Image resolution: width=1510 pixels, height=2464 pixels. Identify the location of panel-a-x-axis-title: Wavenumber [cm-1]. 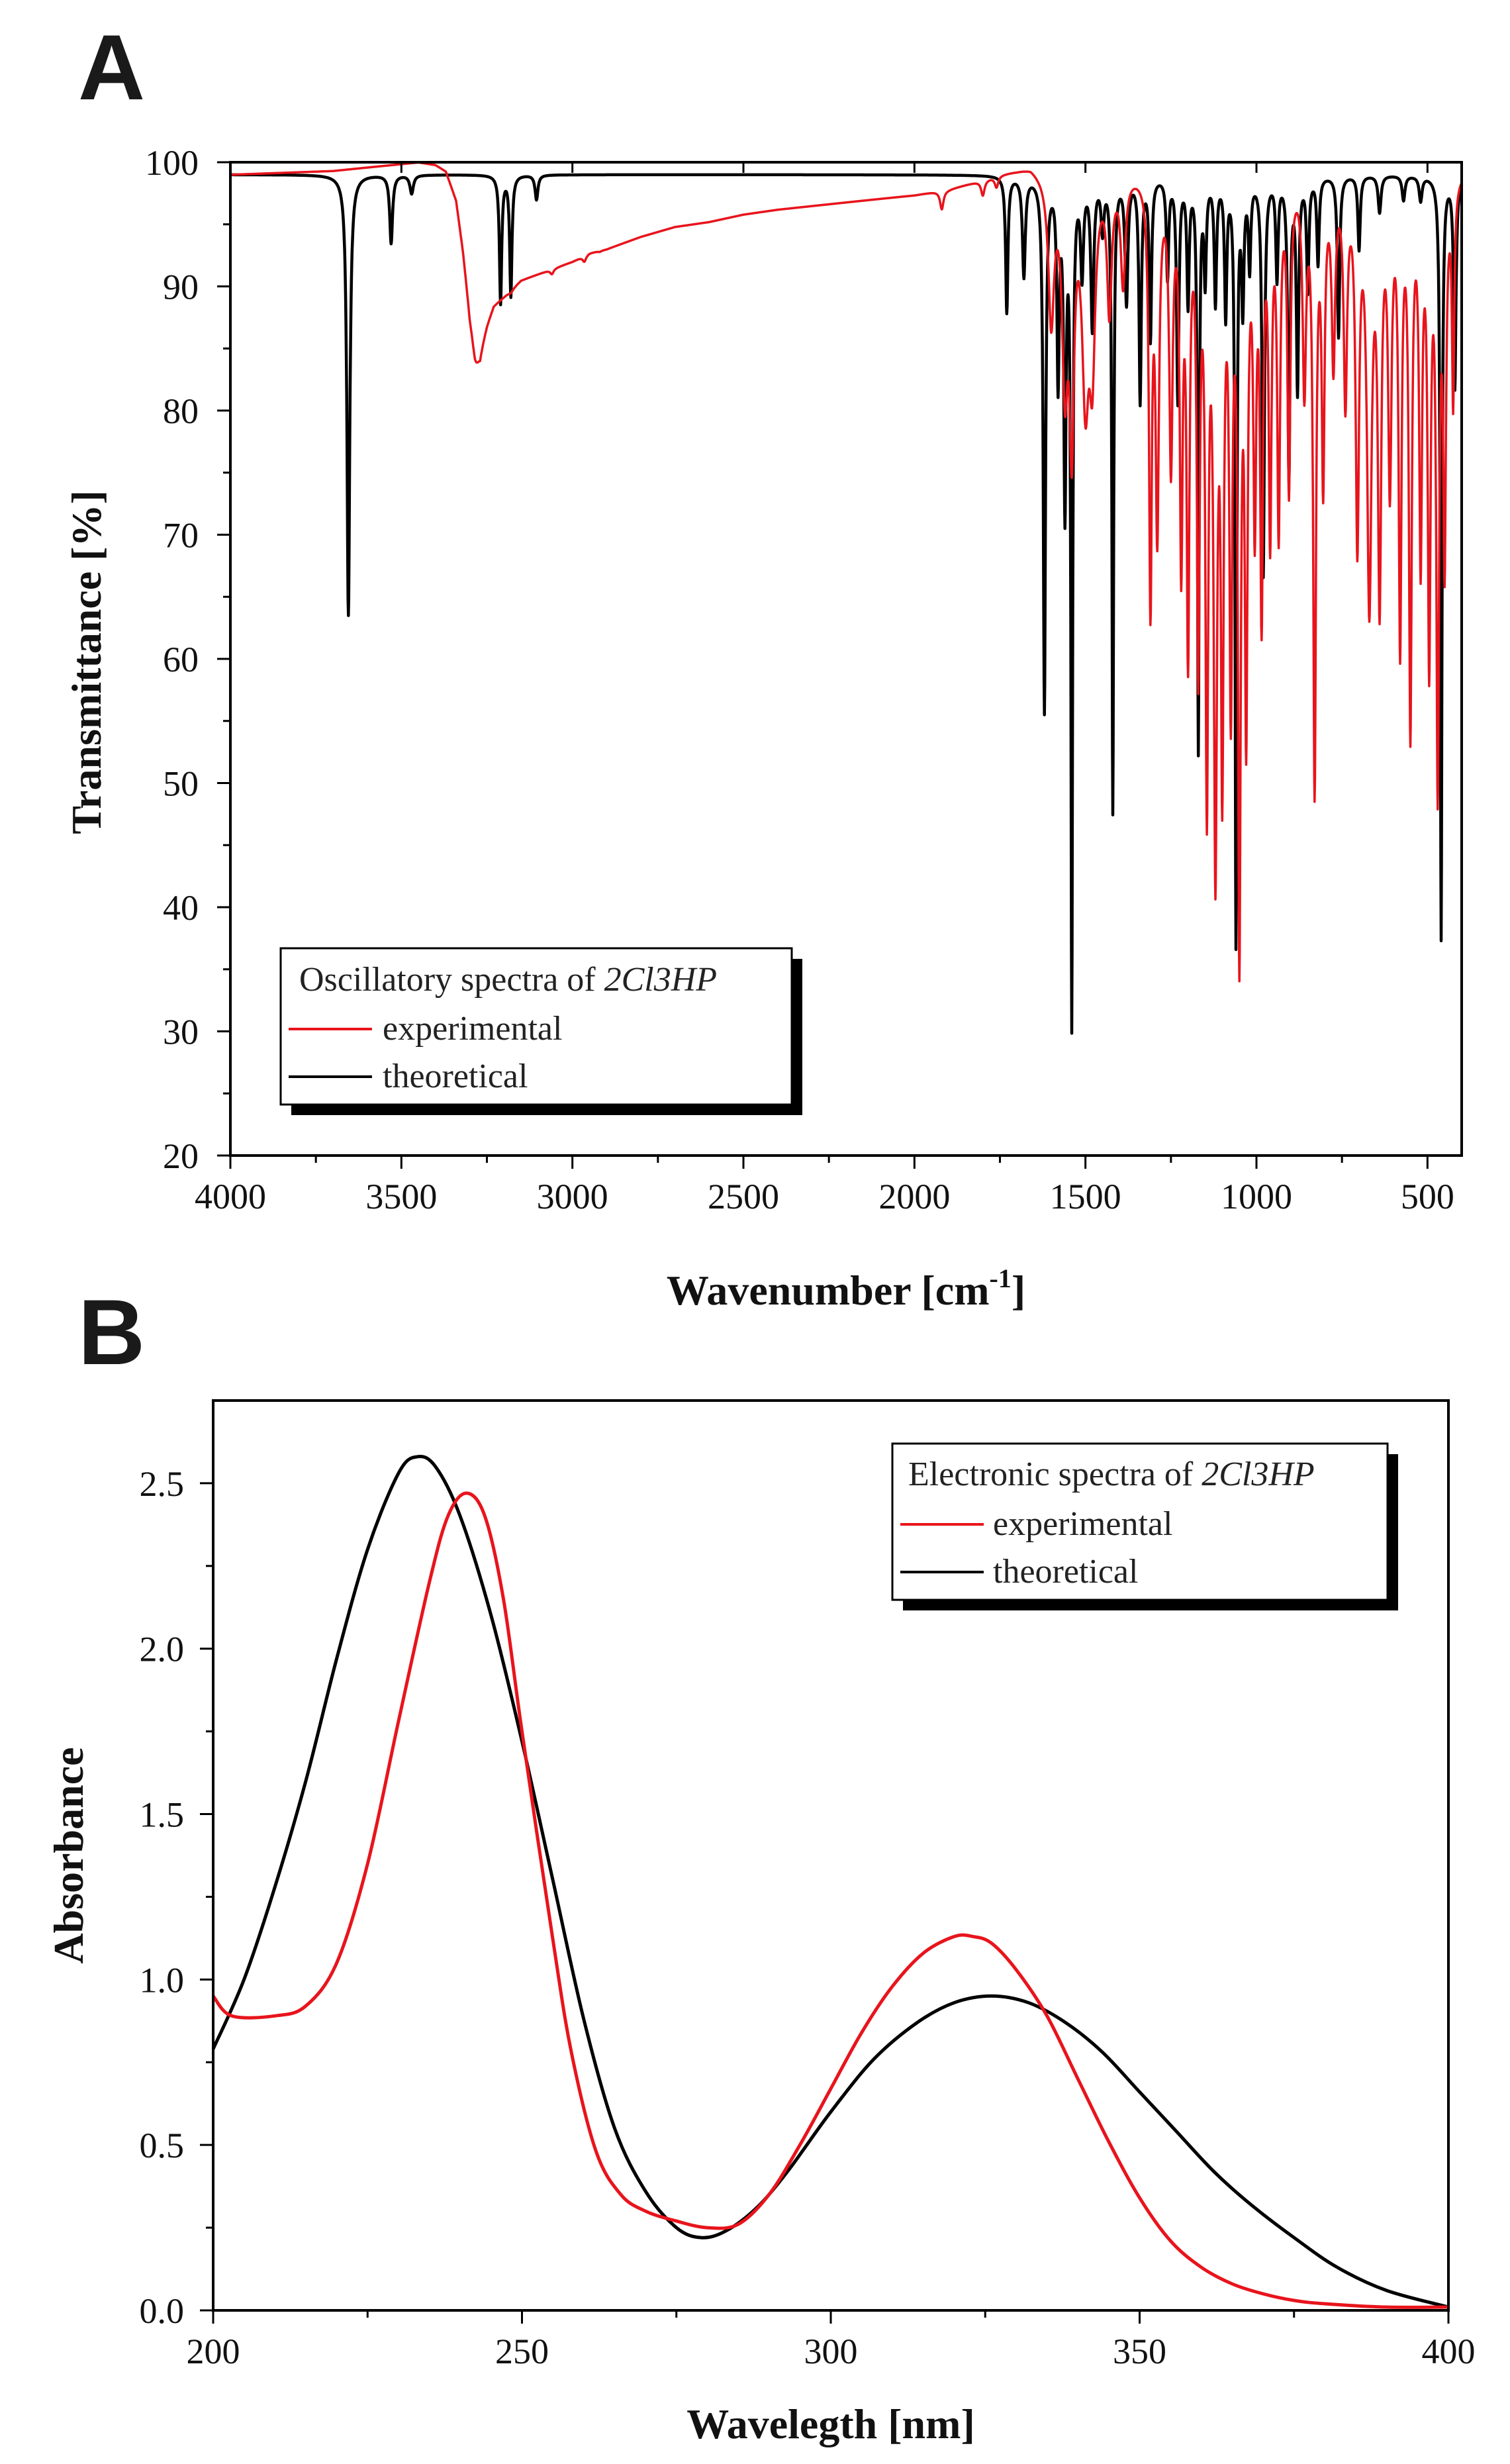
(846, 1288).